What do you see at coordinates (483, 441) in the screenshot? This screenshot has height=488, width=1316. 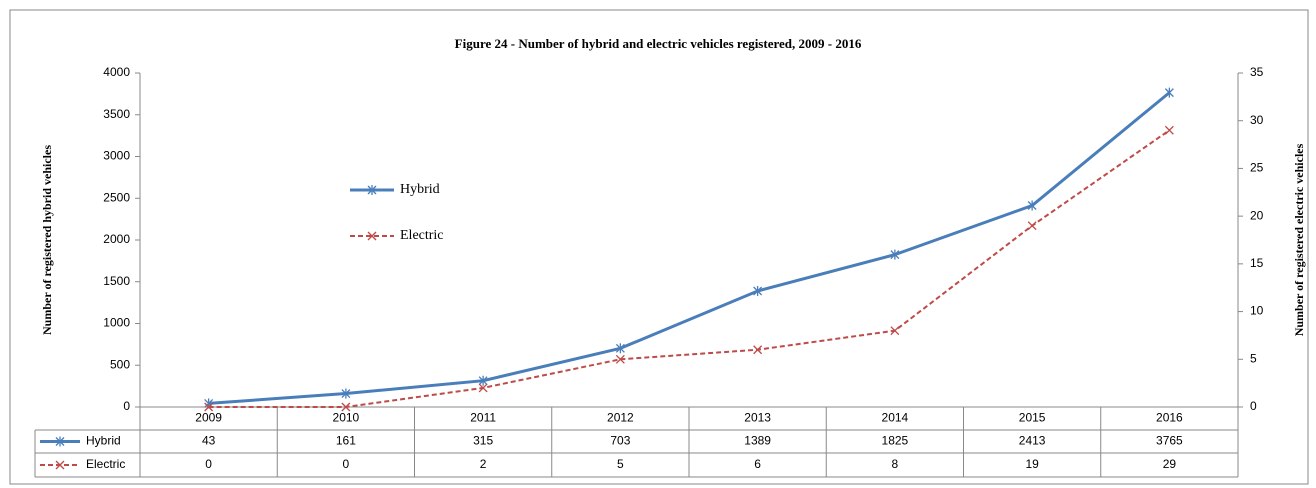 I see `table-cell: 315` at bounding box center [483, 441].